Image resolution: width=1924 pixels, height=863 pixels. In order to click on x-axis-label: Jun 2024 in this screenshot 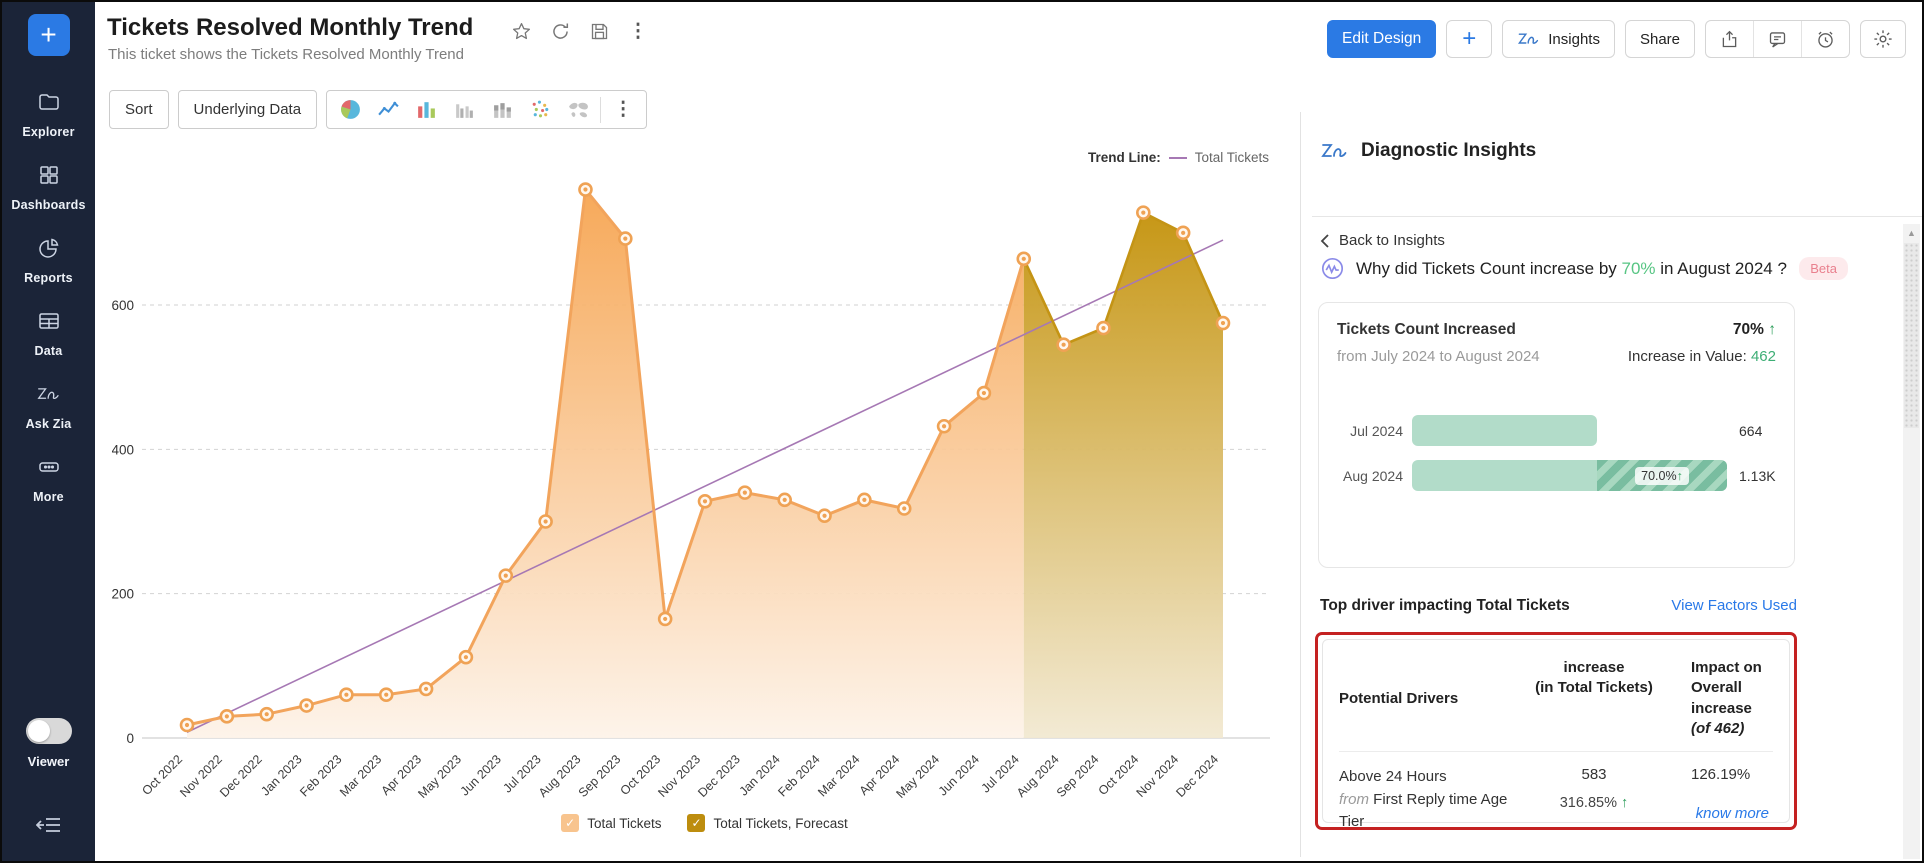, I will do `click(959, 775)`.